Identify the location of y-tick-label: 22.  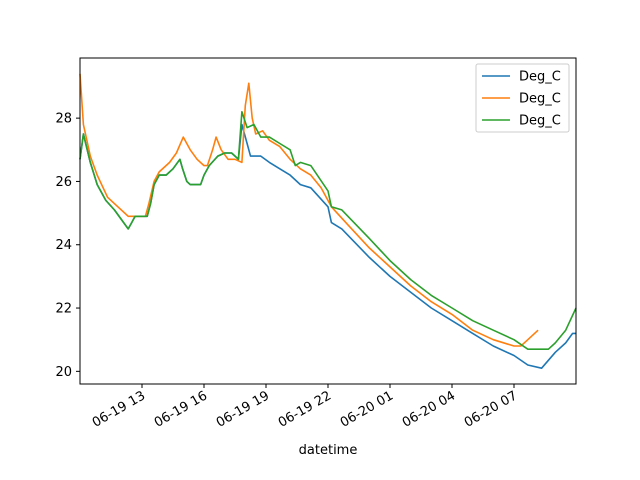
(63, 309).